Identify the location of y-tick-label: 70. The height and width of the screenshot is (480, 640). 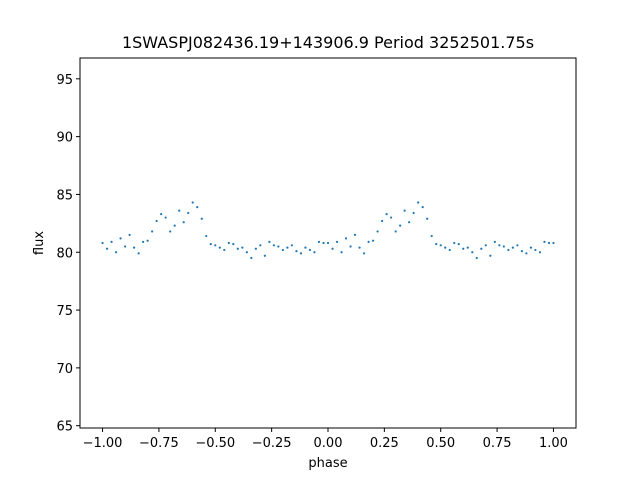
(64, 369).